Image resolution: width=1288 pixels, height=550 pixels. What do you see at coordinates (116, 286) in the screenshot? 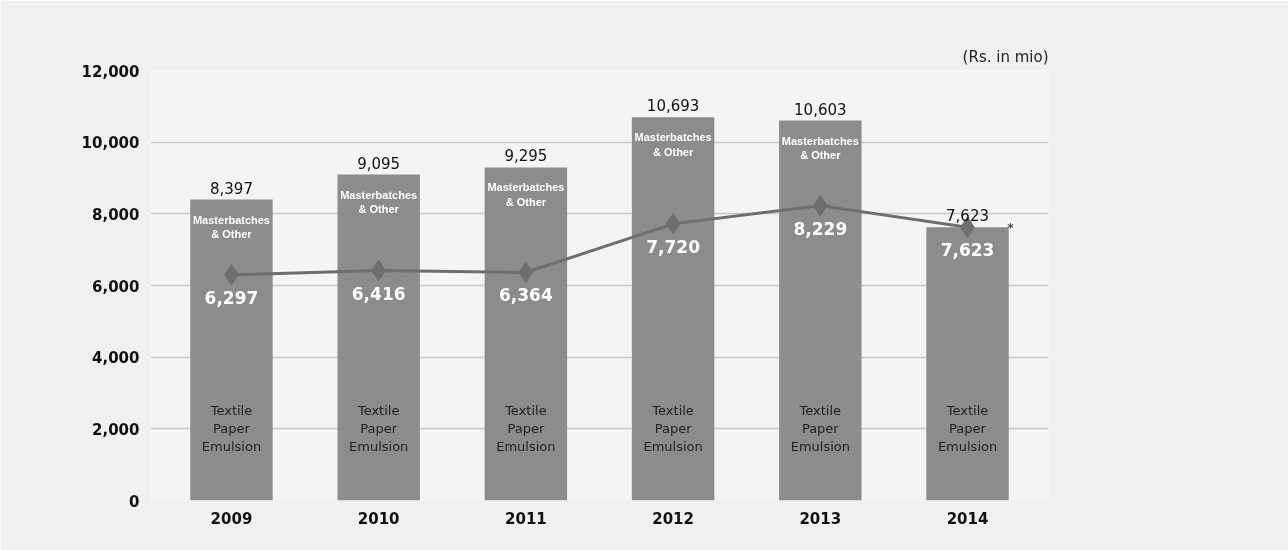
I see `y-tick-label: 6,000` at bounding box center [116, 286].